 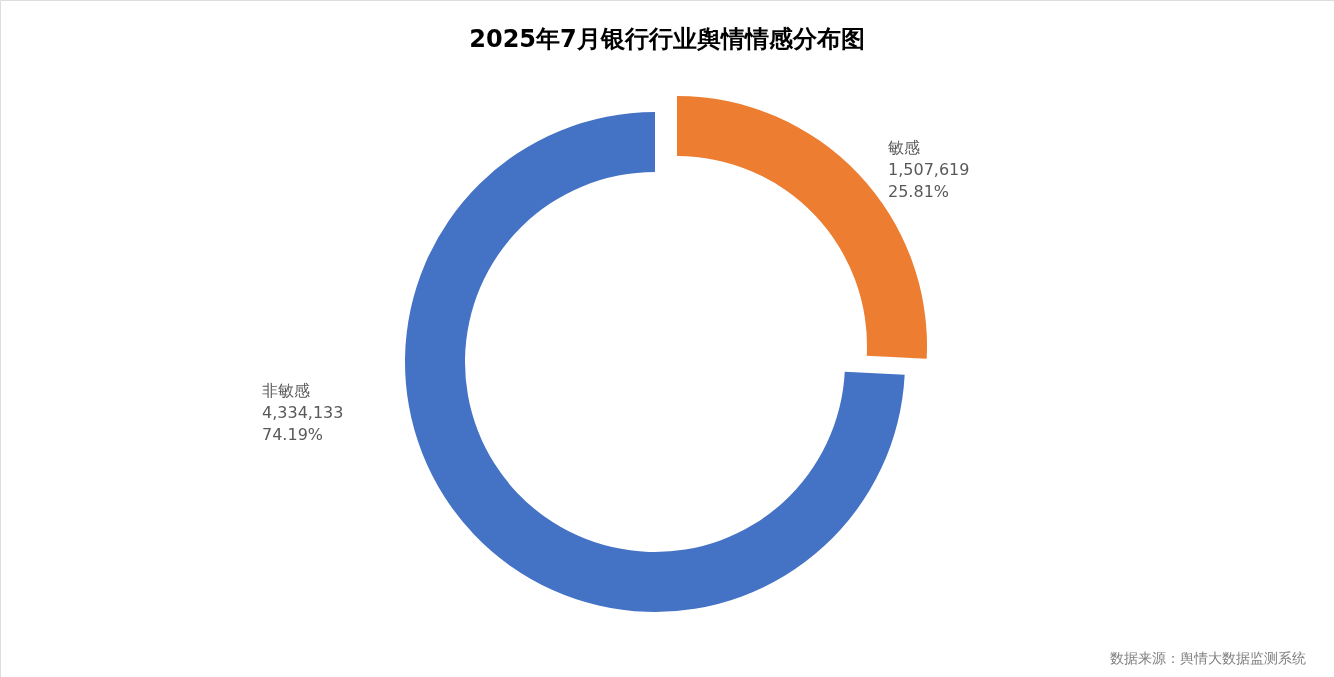 What do you see at coordinates (1208, 658) in the screenshot?
I see `source-note: 数据来源：舆情大数据监测系统` at bounding box center [1208, 658].